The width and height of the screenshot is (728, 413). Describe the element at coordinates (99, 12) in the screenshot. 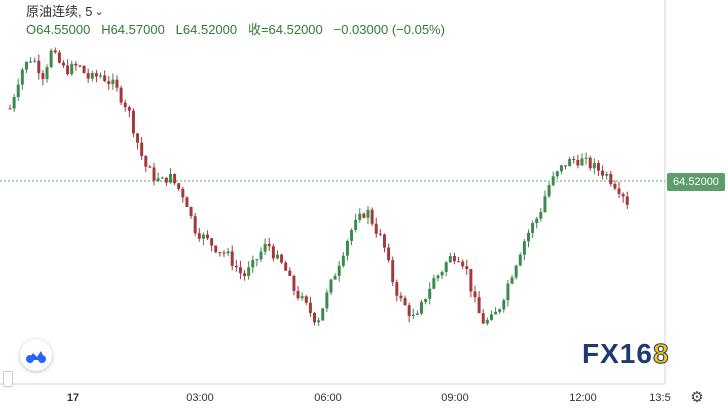

I see `chevron-down-icon: ⌄` at that location.